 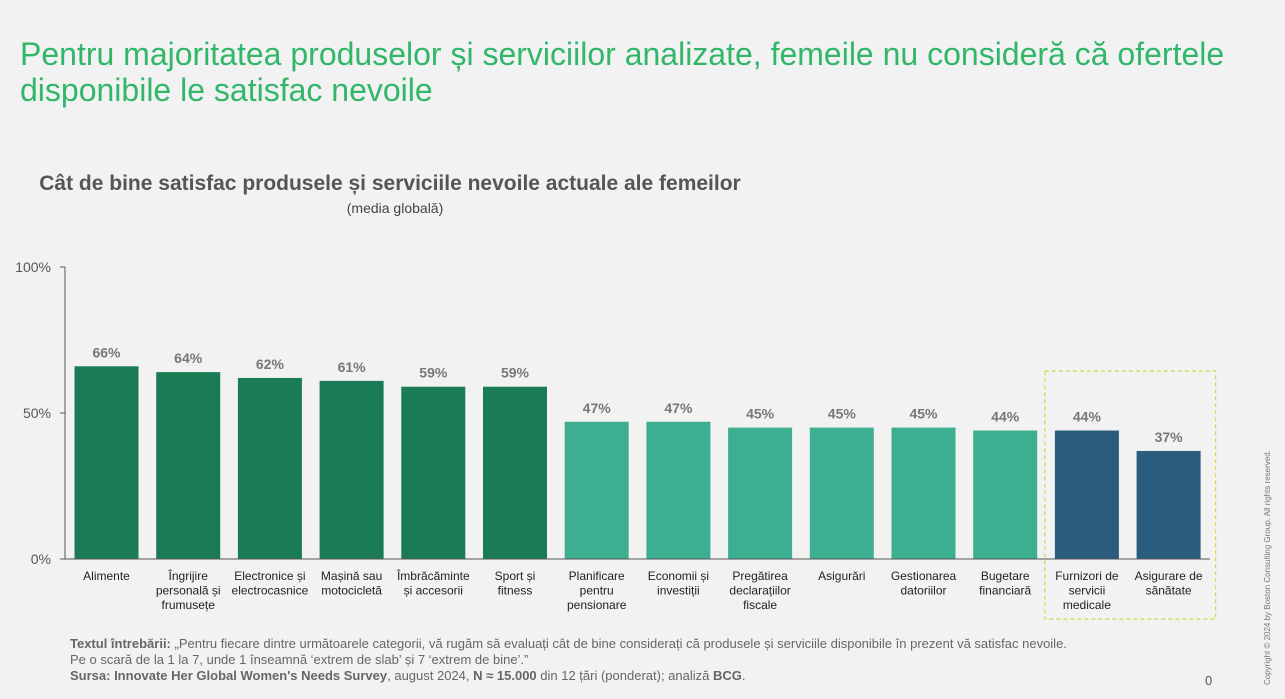 What do you see at coordinates (433, 591) in the screenshot?
I see `x-tick-label-line: și accesorii` at bounding box center [433, 591].